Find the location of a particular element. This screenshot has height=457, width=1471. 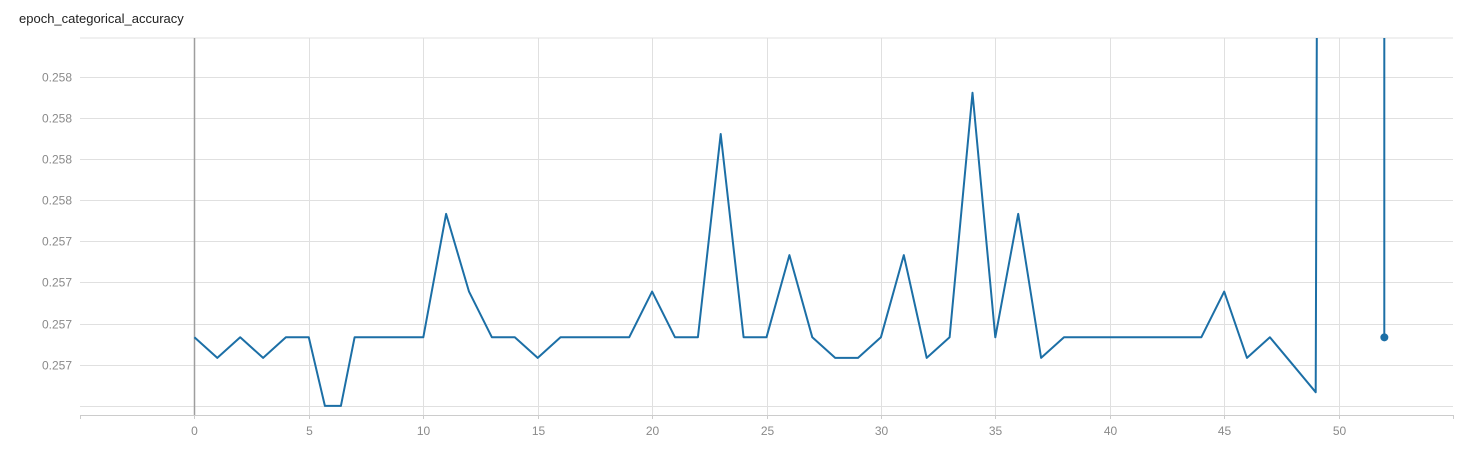

x-tick-label: 45 is located at coordinates (1225, 431).